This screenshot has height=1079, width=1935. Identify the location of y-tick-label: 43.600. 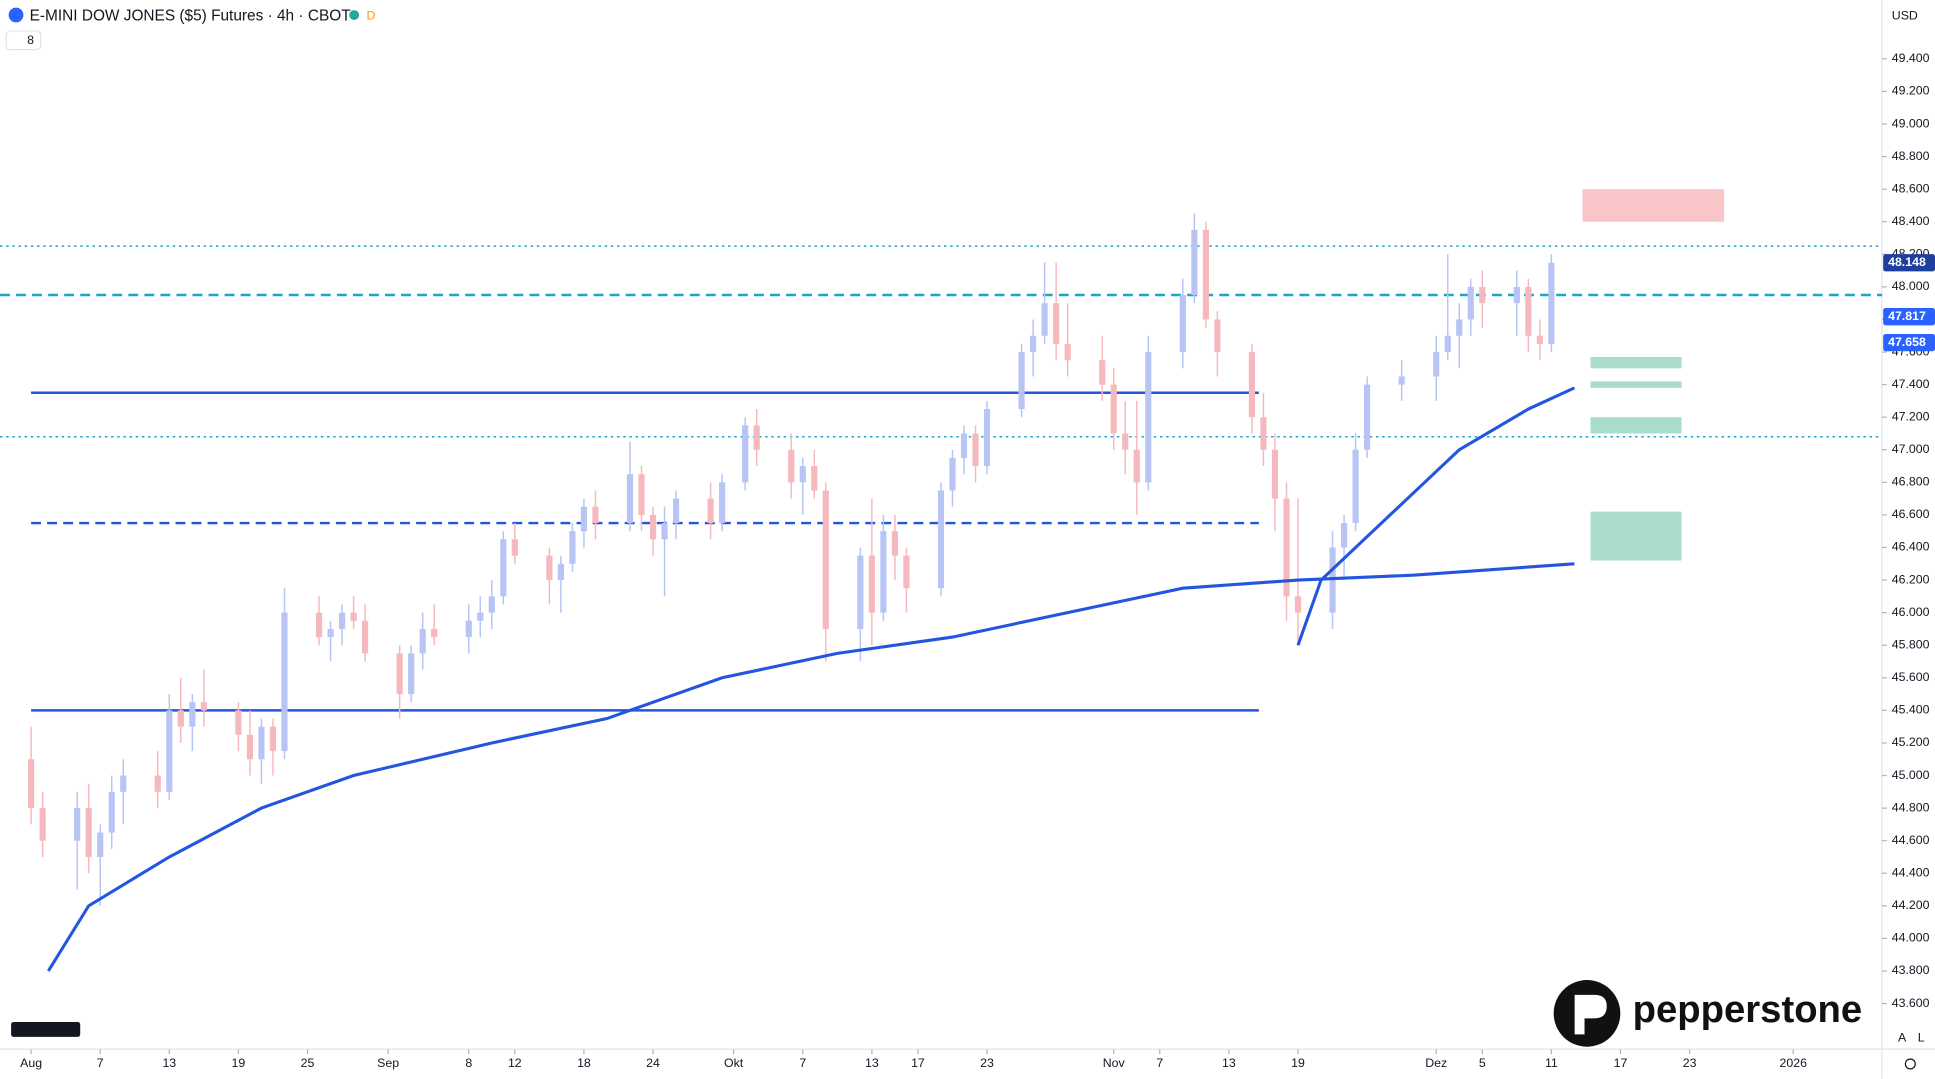
(1911, 1003).